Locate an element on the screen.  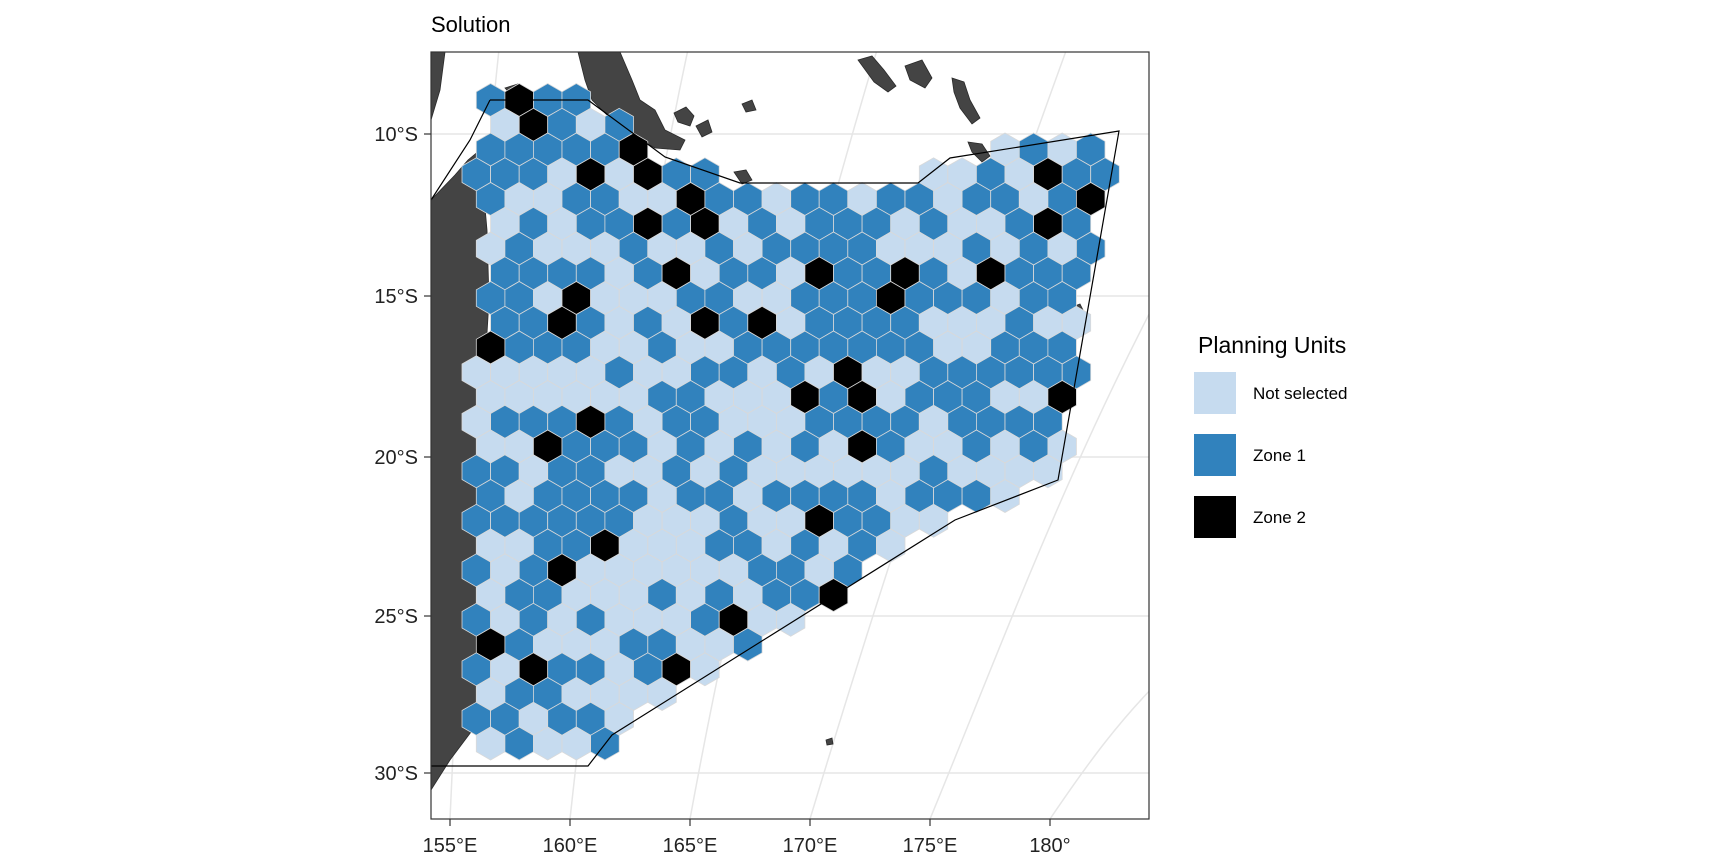
lat-tick-label: 25°S is located at coordinates (396, 617).